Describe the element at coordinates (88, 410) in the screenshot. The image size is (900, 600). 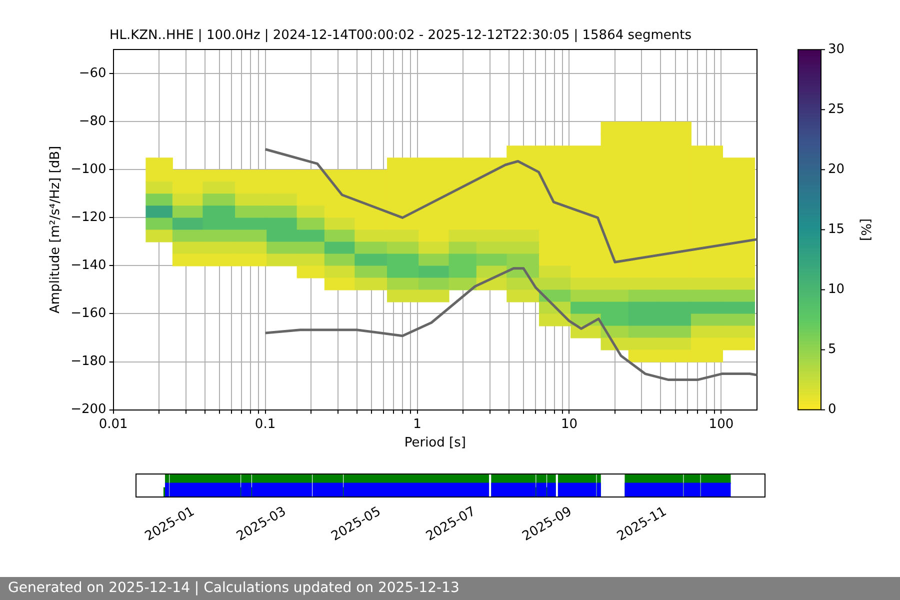
I see `y-tick-label: −200` at that location.